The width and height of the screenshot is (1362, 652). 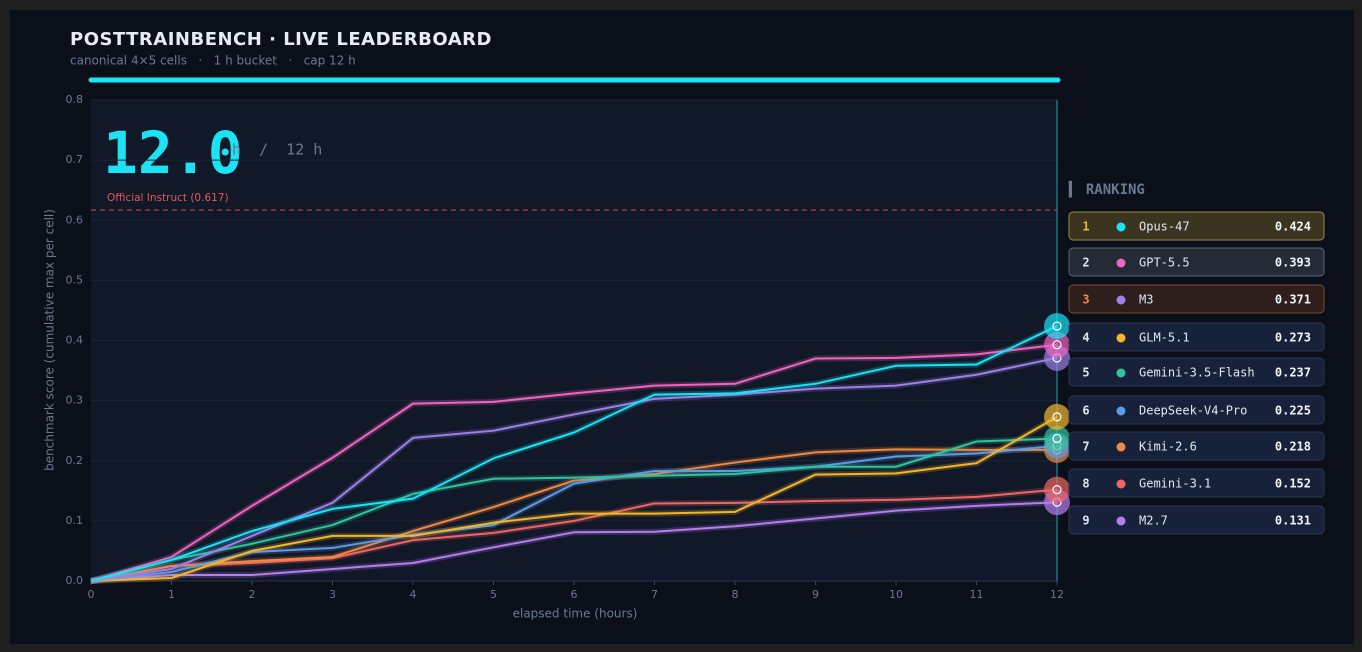 I want to click on x-tick-label: 10, so click(x=896, y=594).